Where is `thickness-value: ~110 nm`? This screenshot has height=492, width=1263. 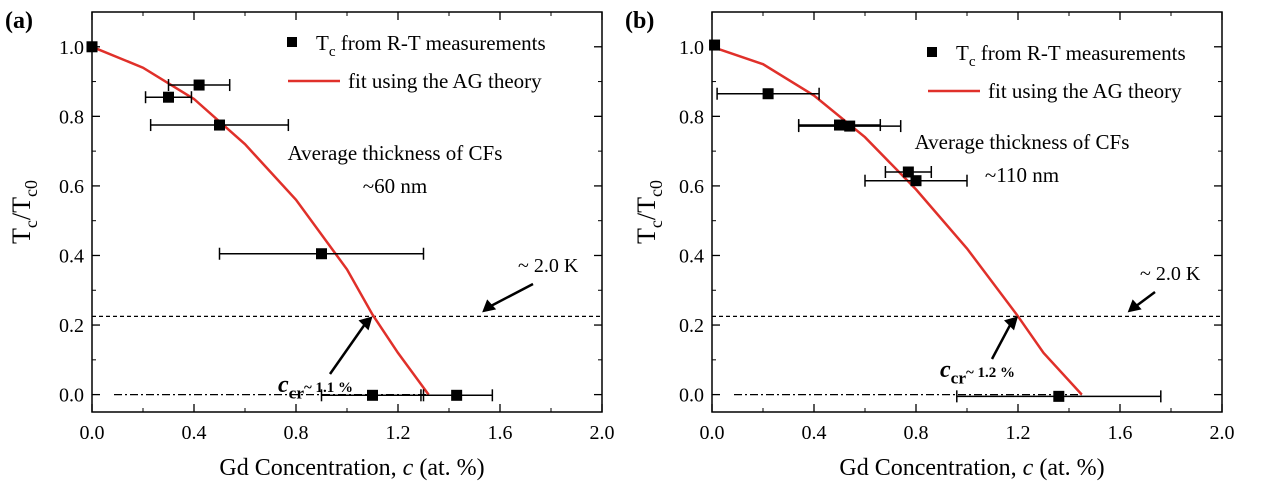
thickness-value: ~110 nm is located at coordinates (1022, 175).